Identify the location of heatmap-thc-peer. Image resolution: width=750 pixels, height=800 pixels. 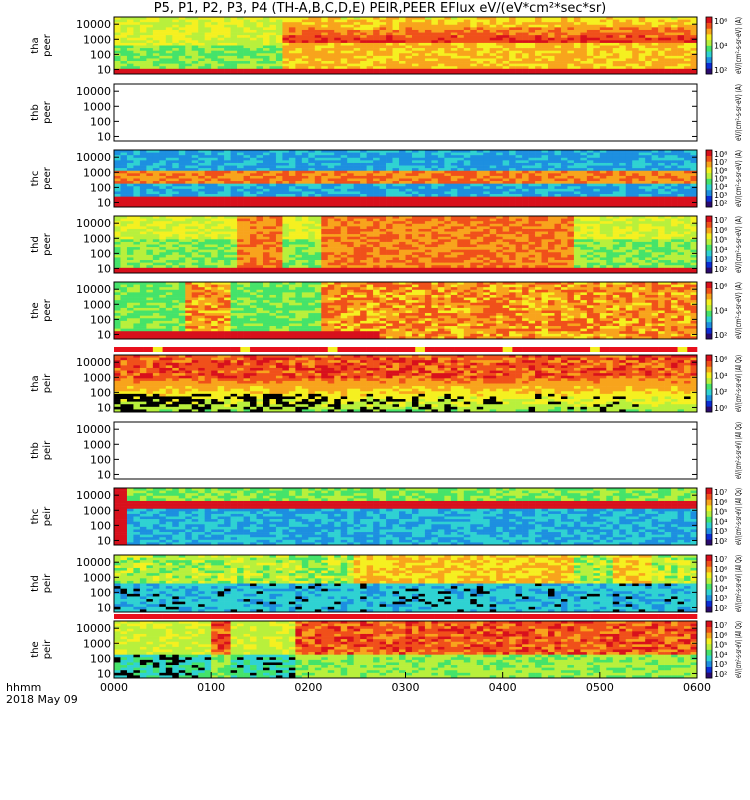
(406, 179).